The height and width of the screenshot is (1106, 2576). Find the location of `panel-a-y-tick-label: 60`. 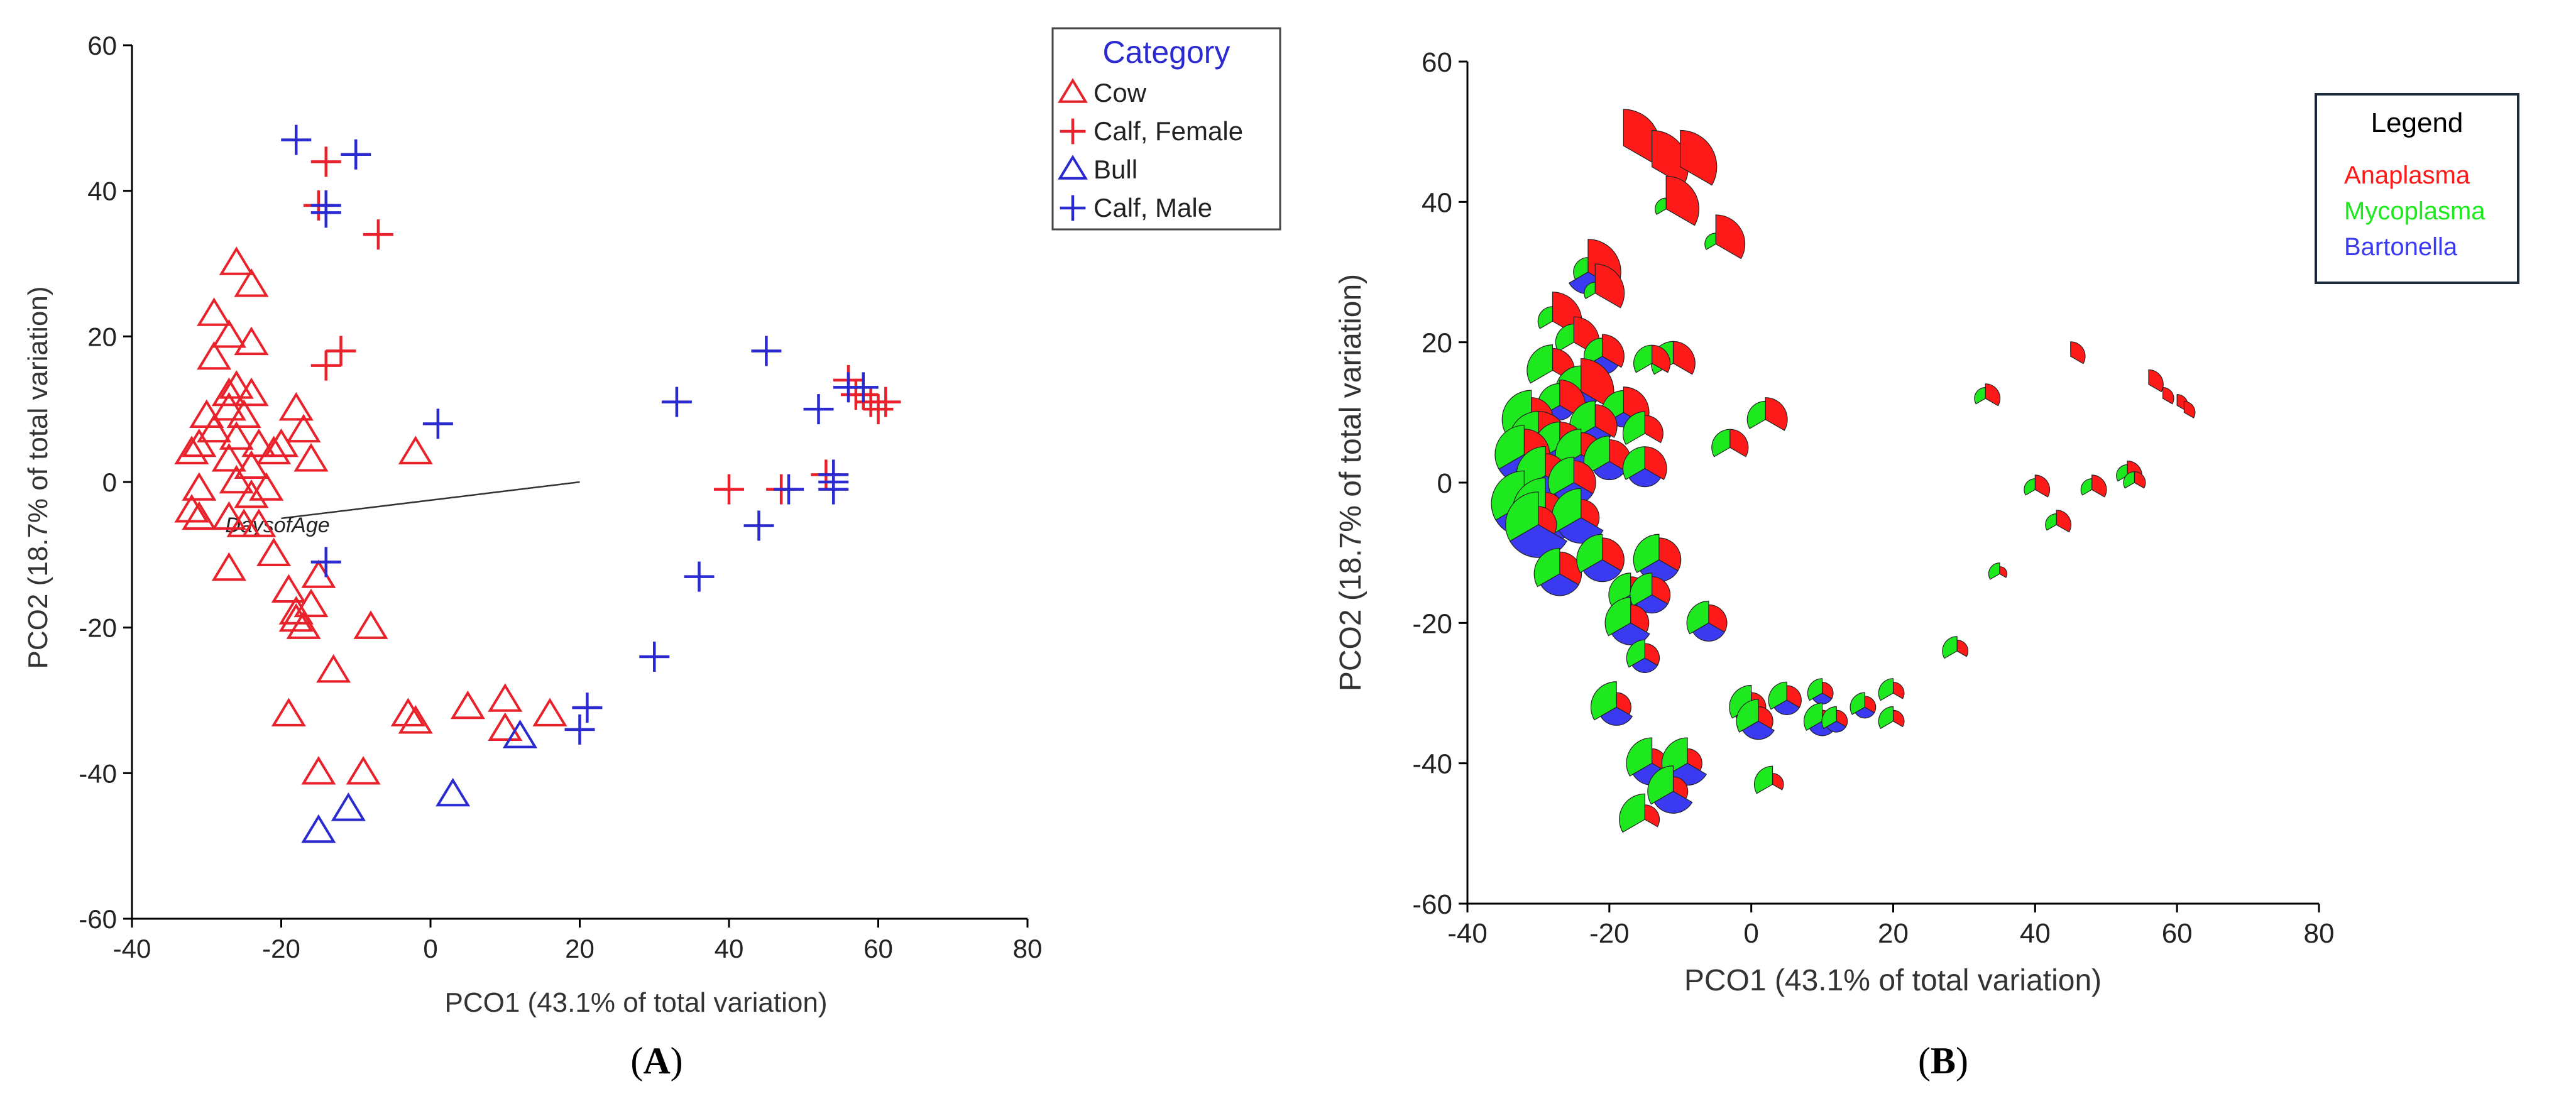

panel-a-y-tick-label: 60 is located at coordinates (102, 45).